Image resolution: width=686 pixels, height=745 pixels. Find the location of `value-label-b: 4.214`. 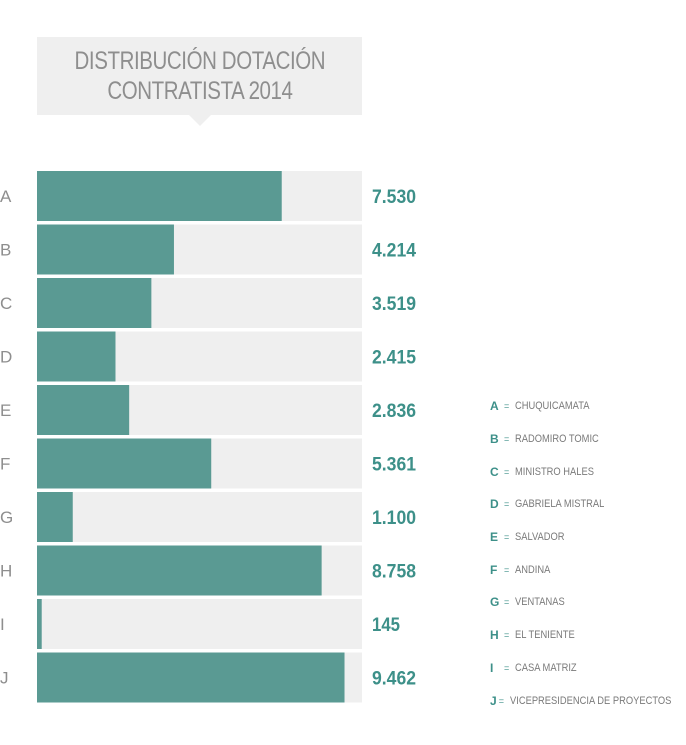

value-label-b: 4.214 is located at coordinates (394, 251).